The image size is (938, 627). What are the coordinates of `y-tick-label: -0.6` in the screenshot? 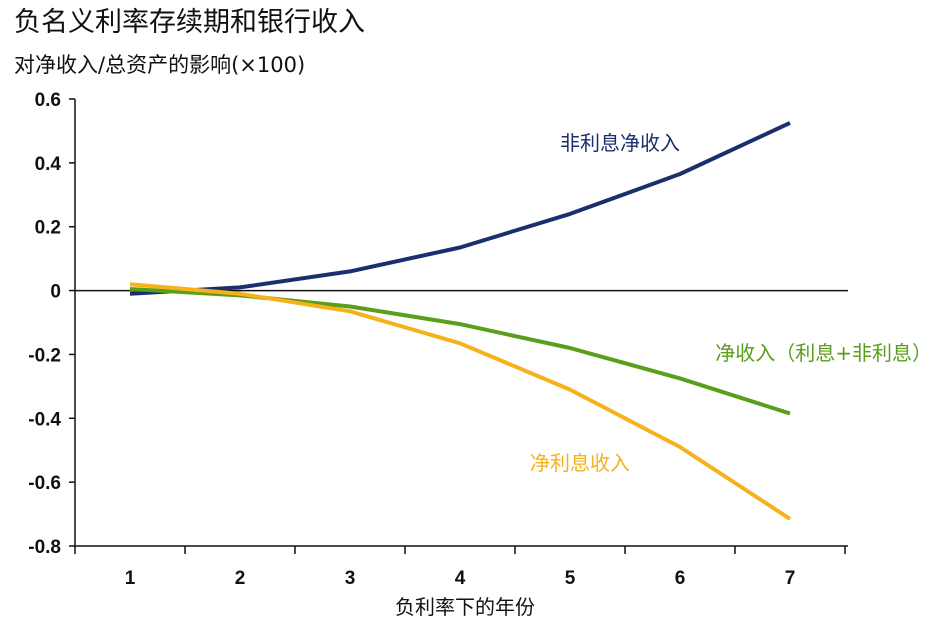 It's located at (44, 483).